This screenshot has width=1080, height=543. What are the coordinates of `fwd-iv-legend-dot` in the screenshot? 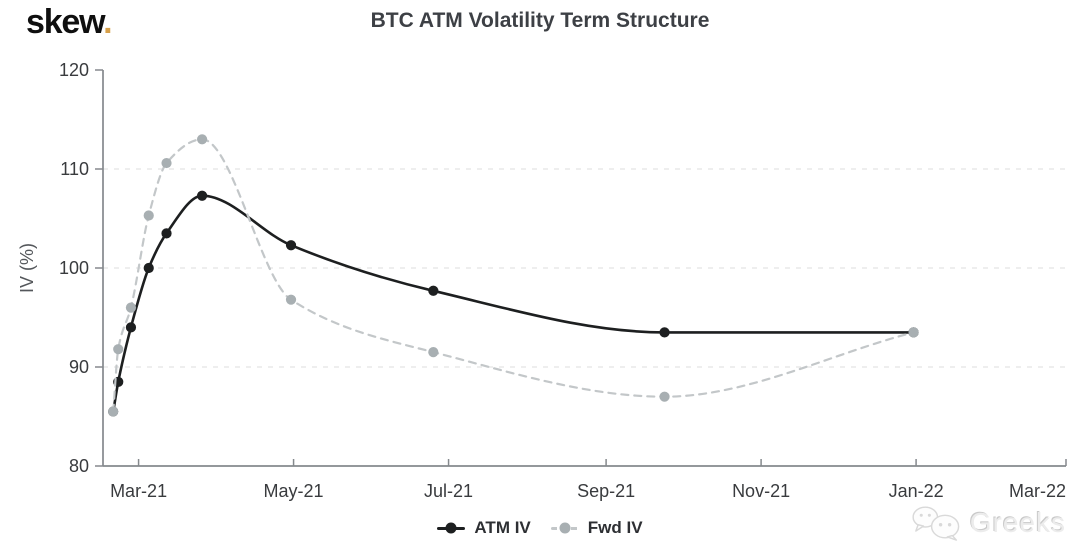 It's located at (565, 528).